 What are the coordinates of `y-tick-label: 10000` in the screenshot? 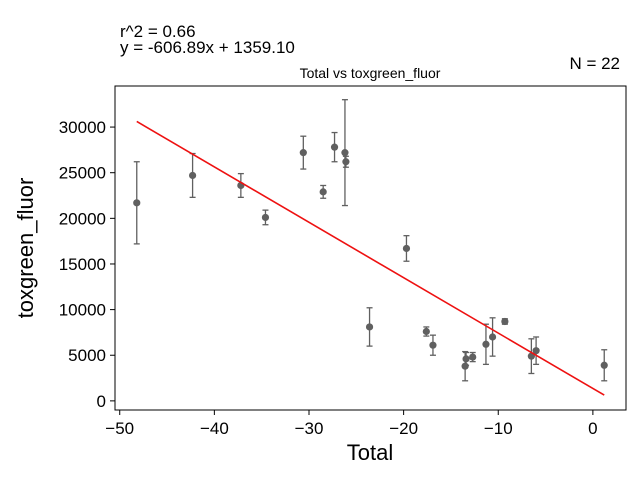 It's located at (82, 310).